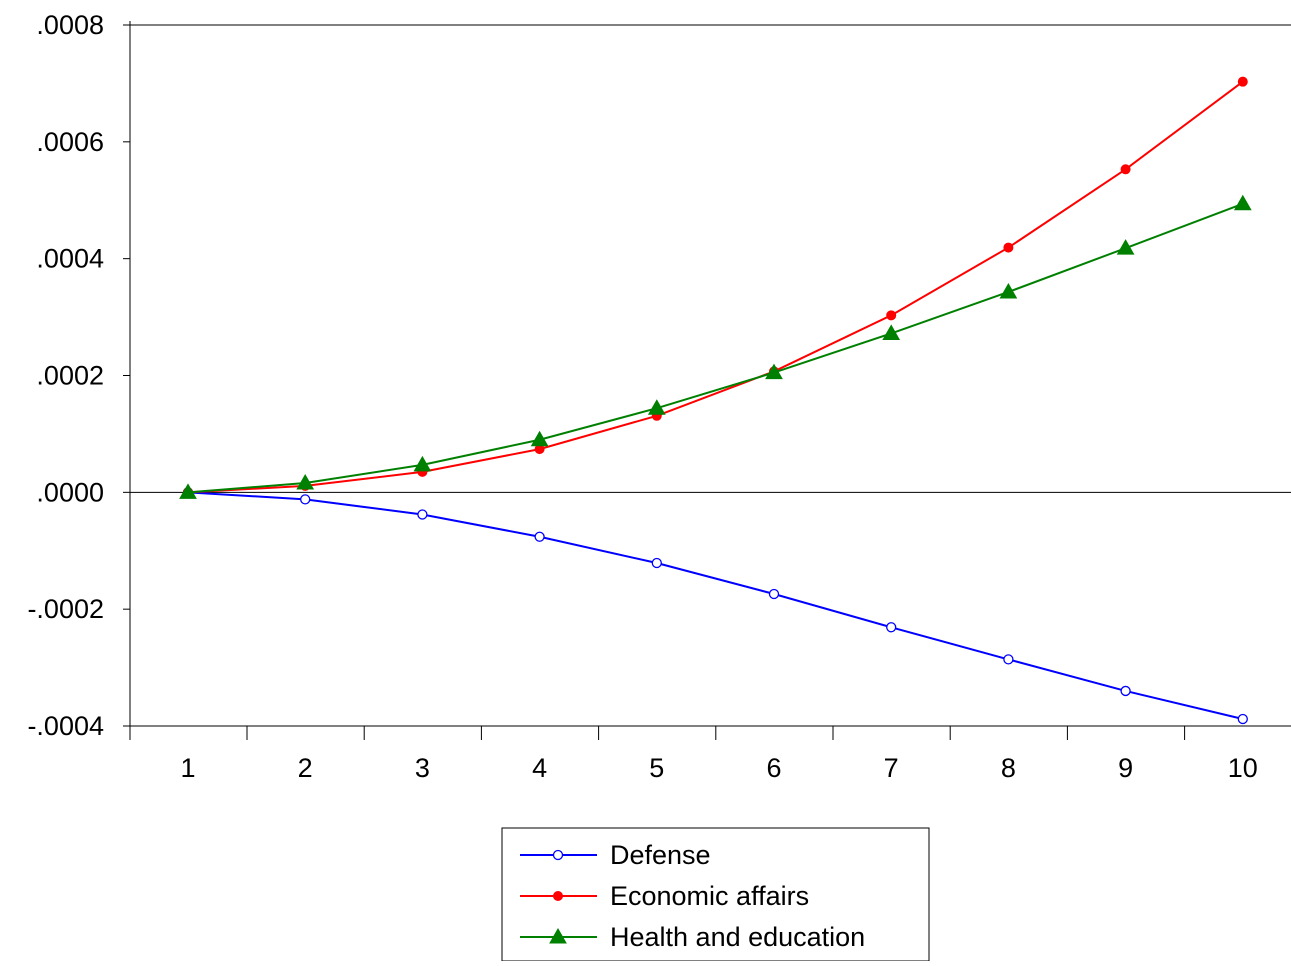  Describe the element at coordinates (539, 768) in the screenshot. I see `x-tick-label: 4` at that location.